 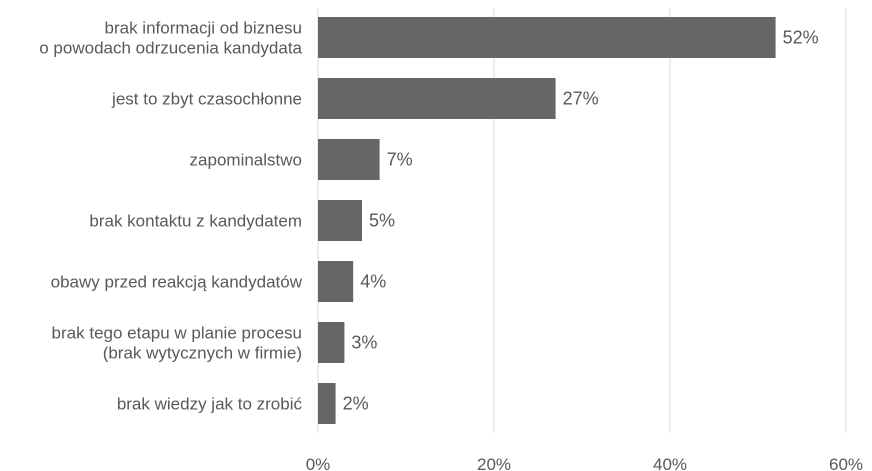 I want to click on category-label-line: zapominalstwo, so click(x=246, y=160).